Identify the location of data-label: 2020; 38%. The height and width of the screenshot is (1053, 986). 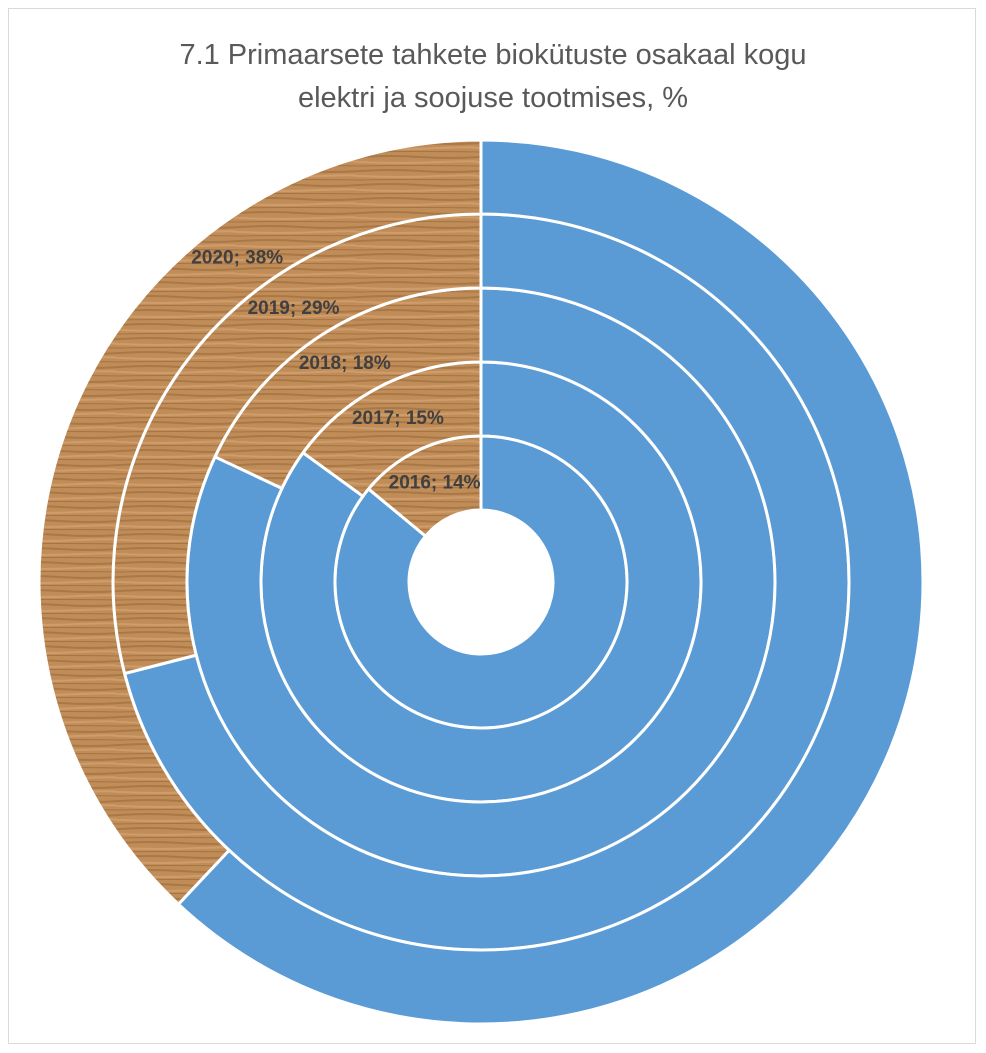
(237, 258).